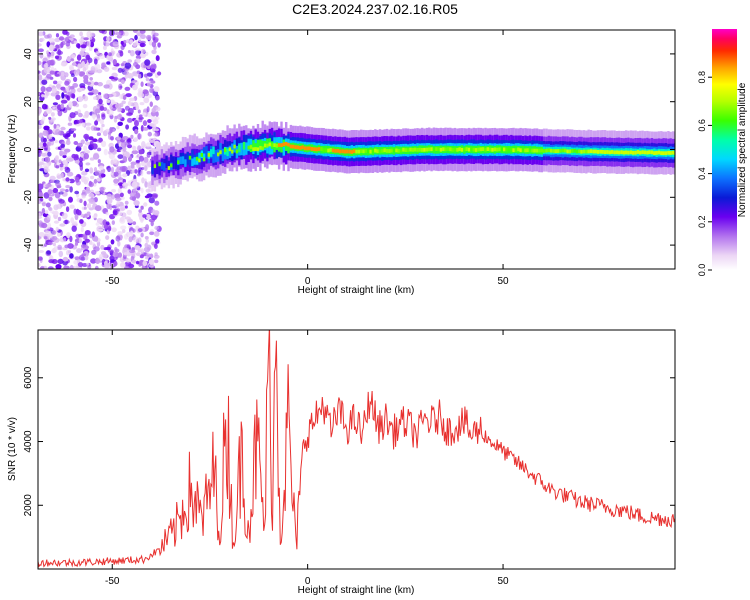 Image resolution: width=750 pixels, height=600 pixels. Describe the element at coordinates (308, 281) in the screenshot. I see `x-tick-label: 0` at that location.